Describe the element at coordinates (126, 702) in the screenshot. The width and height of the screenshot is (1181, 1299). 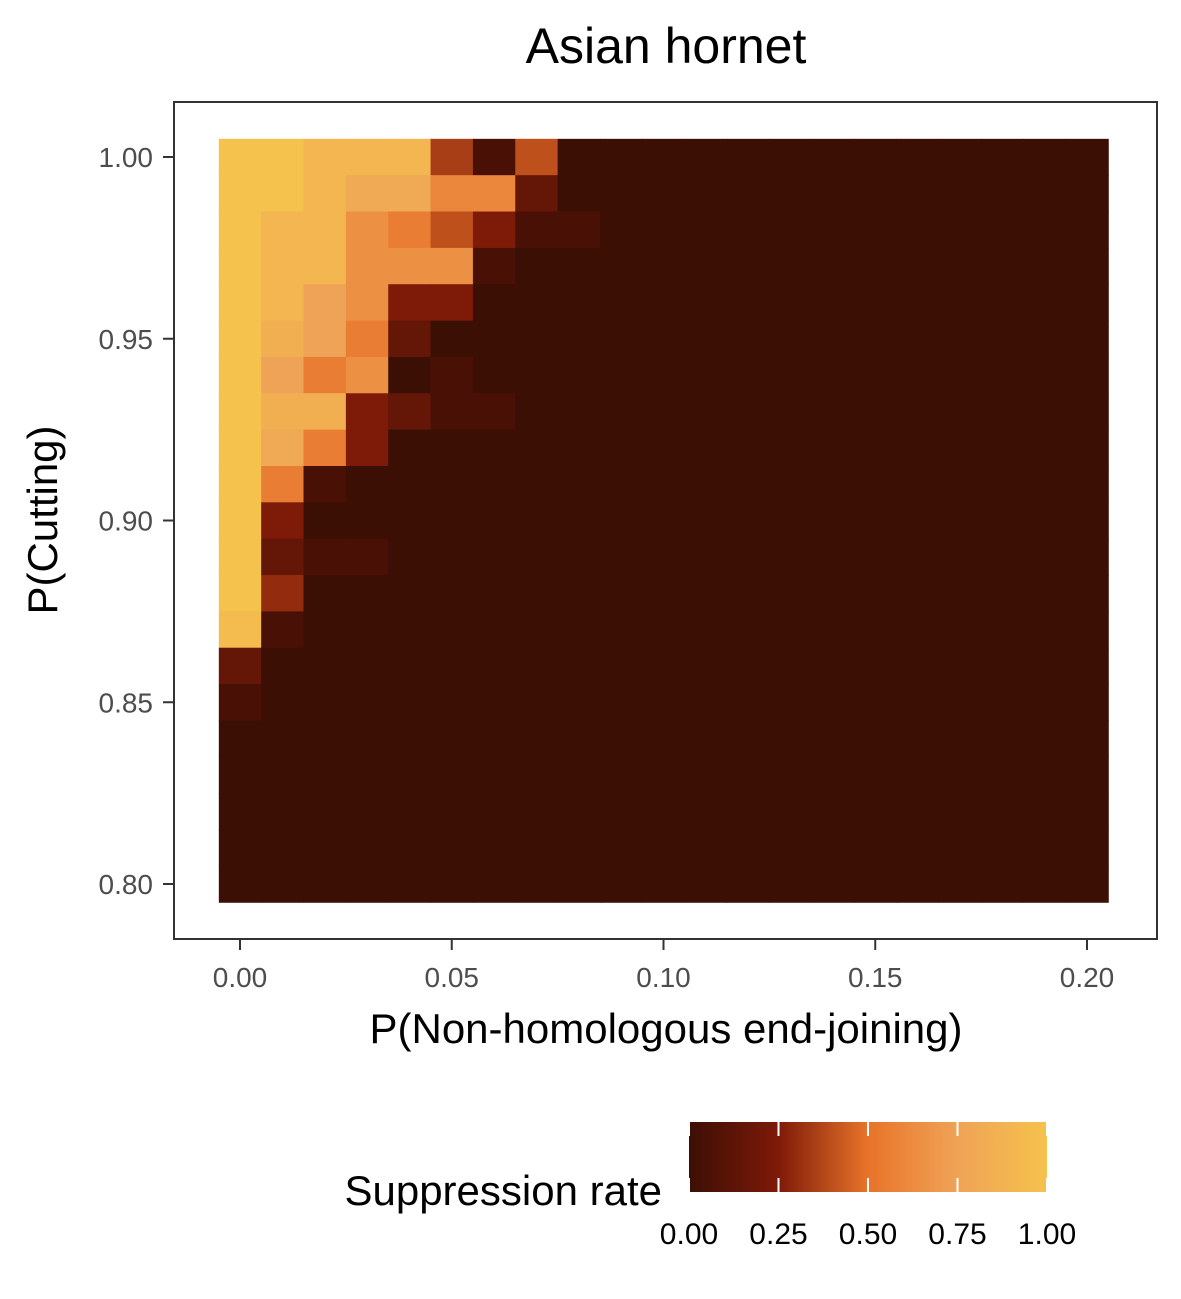
I see `y-tick-label: 0.85` at that location.